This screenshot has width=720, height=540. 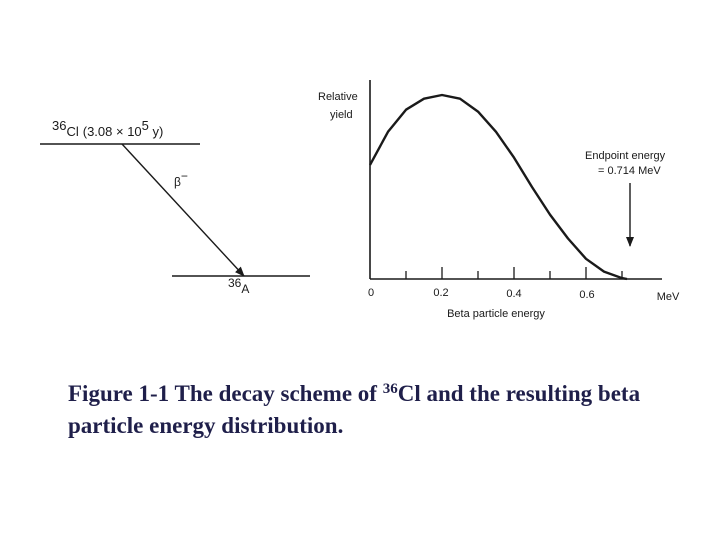 I want to click on x-tick-label-1: 0.2, so click(x=440, y=293).